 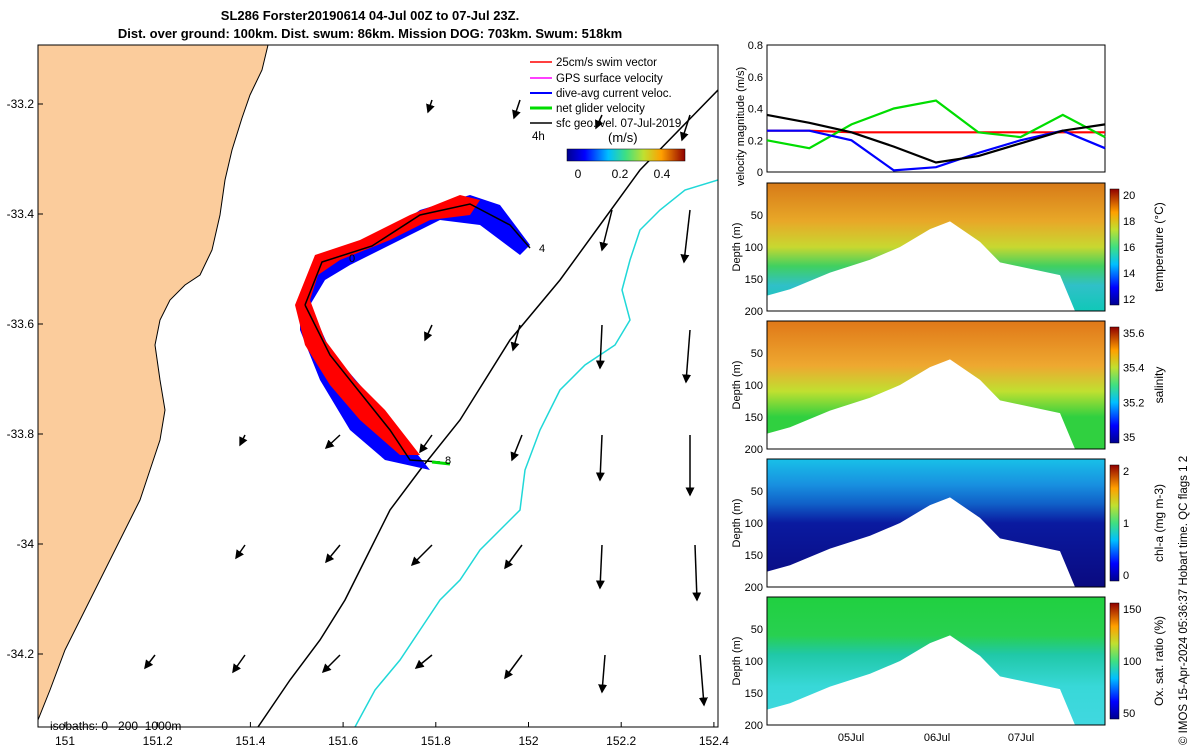 What do you see at coordinates (115, 726) in the screenshot?
I see `isobath-label: isobaths: 0 200 1000m` at bounding box center [115, 726].